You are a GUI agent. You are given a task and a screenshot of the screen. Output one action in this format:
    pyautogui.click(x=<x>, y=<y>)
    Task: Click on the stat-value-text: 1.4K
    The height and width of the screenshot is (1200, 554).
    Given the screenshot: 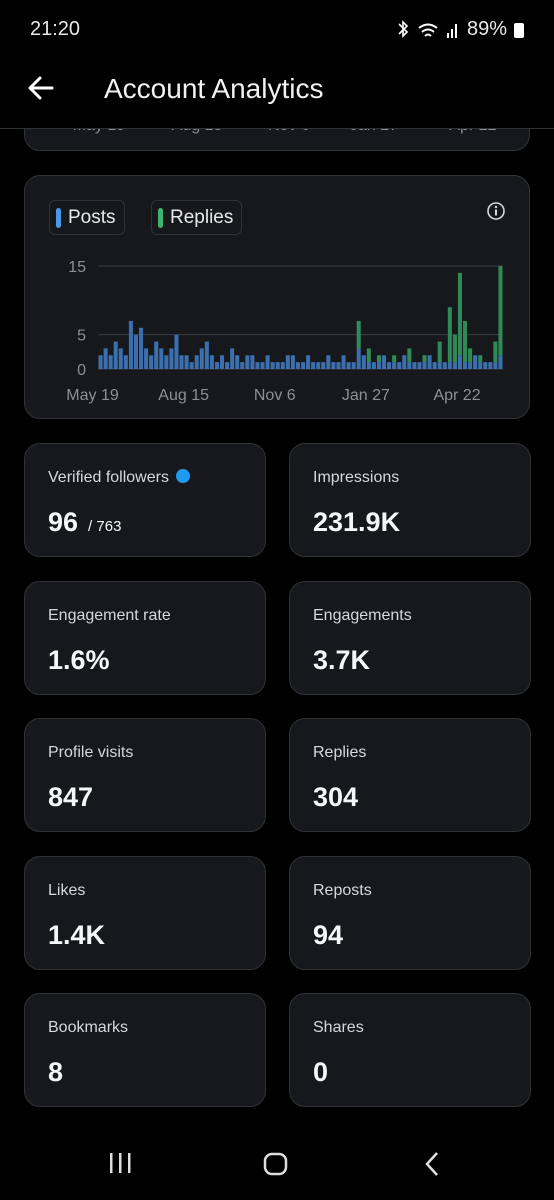 What is the action you would take?
    pyautogui.click(x=77, y=935)
    